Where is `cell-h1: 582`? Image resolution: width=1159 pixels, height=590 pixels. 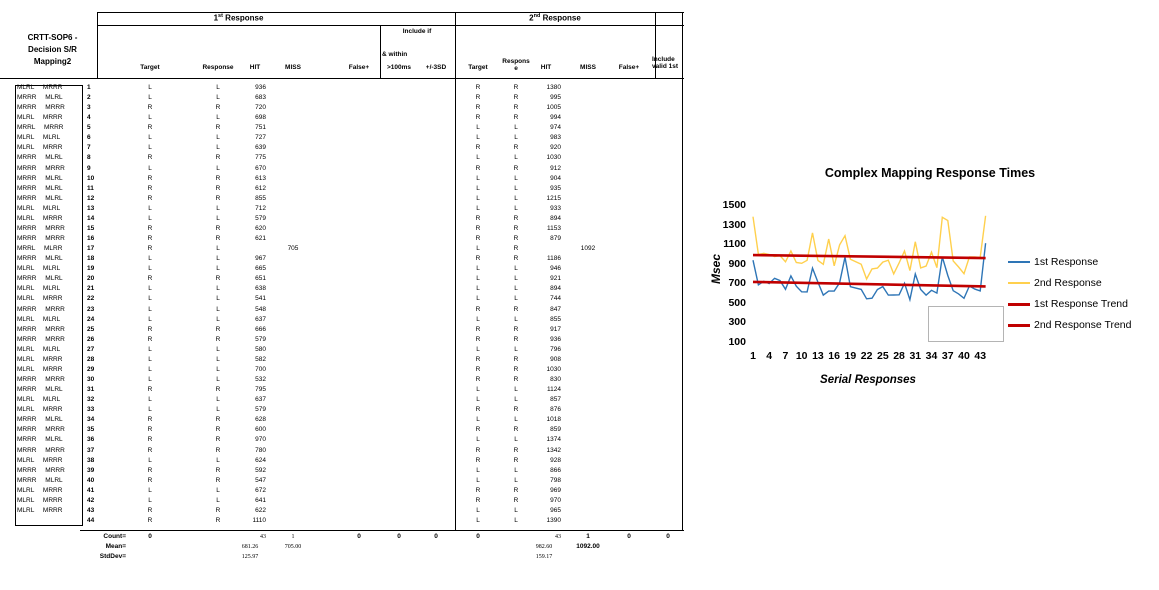
cell-h1: 582 is located at coordinates (260, 359).